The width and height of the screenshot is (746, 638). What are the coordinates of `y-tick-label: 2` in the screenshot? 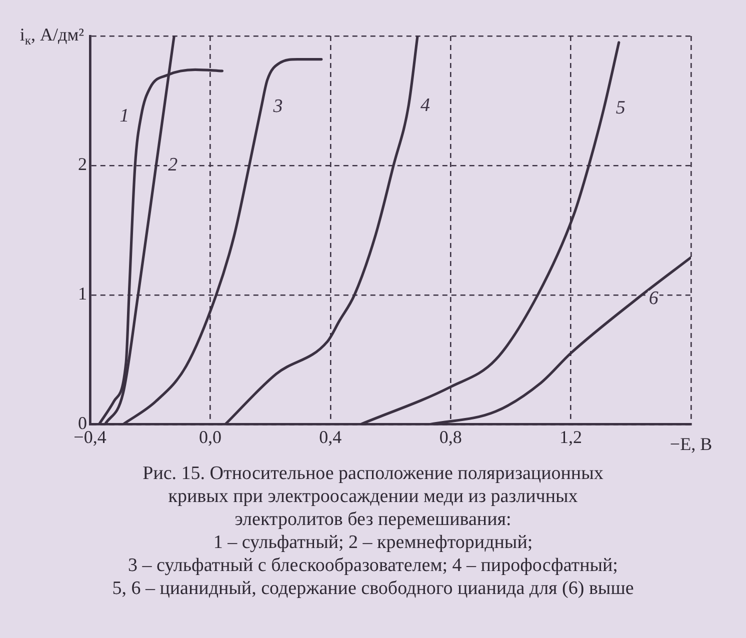 It's located at (82, 164).